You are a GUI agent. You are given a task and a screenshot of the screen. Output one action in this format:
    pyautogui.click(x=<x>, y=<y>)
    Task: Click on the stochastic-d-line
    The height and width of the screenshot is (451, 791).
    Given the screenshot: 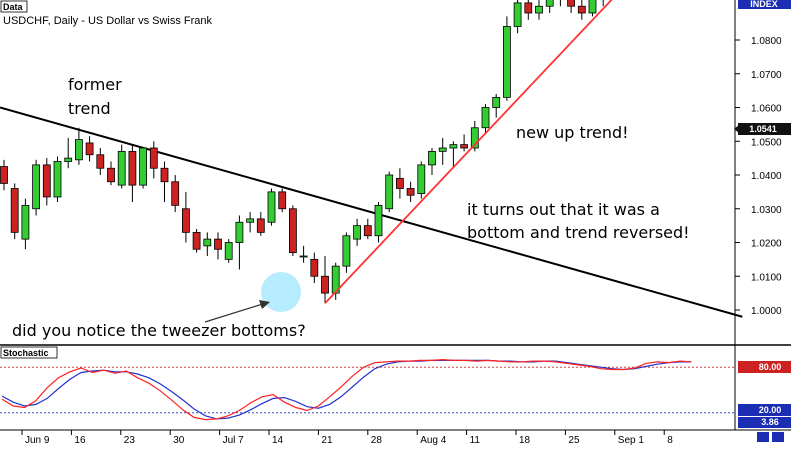 What is the action you would take?
    pyautogui.click(x=346, y=389)
    